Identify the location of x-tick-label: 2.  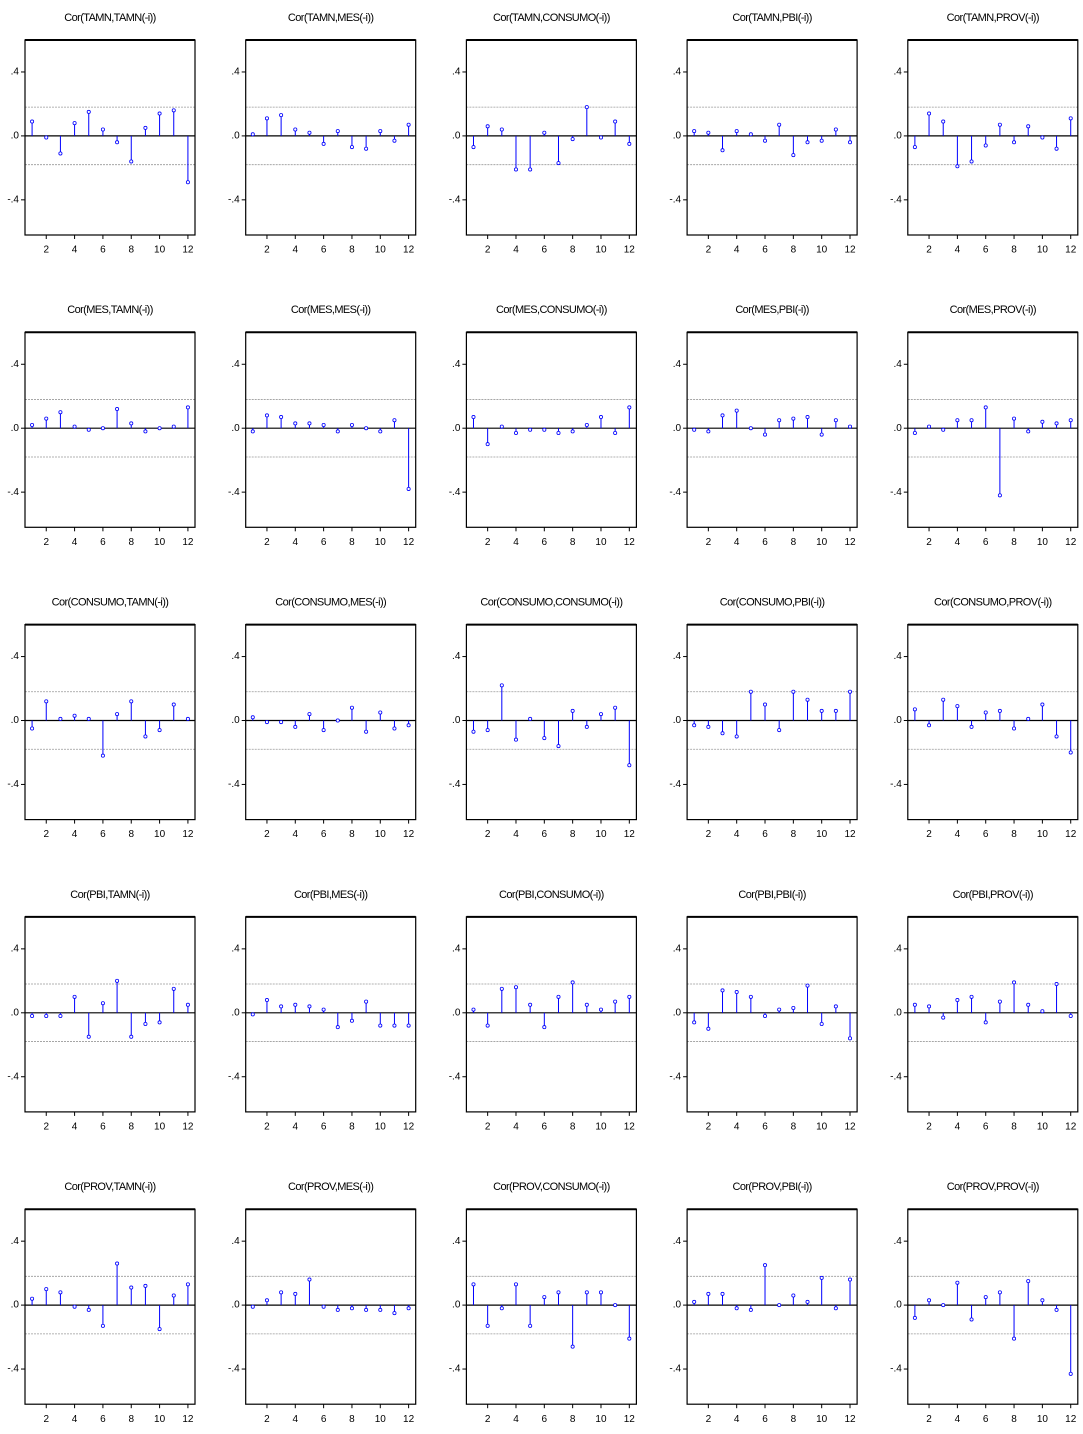
(267, 834).